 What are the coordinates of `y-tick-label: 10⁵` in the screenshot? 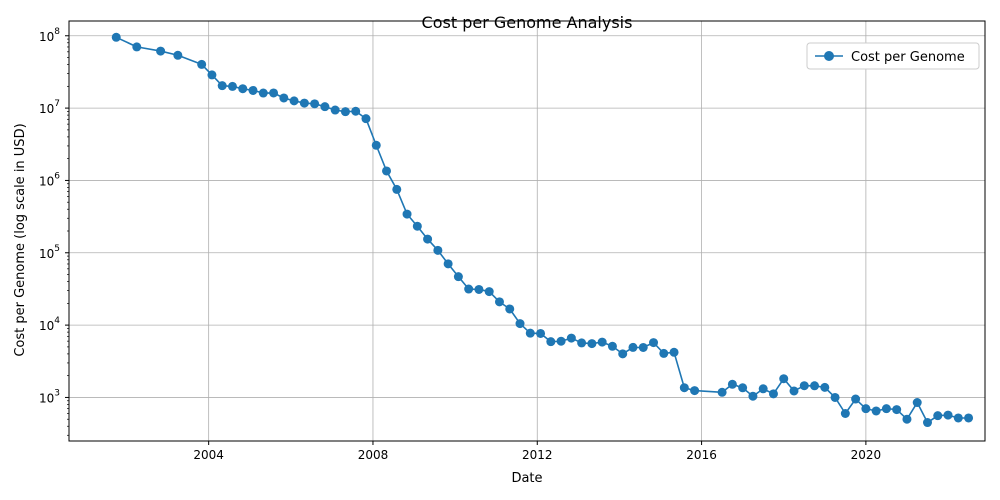 It's located at (49, 252).